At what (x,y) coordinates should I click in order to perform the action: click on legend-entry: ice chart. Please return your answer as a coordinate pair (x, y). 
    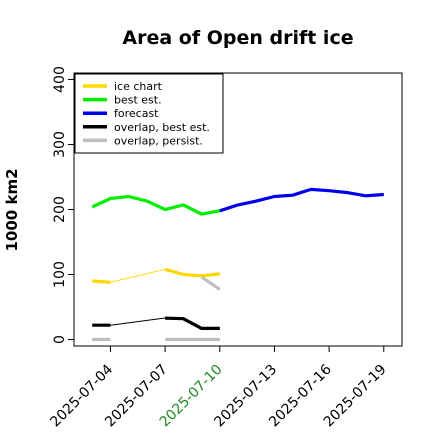
    Looking at the image, I should click on (138, 86).